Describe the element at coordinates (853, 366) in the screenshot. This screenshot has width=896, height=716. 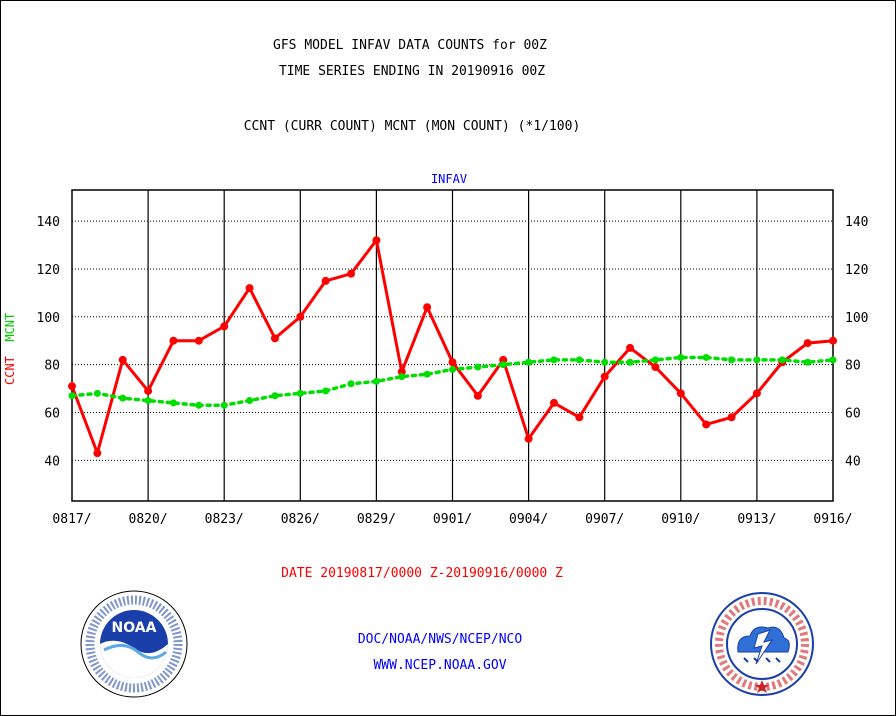
I see `y-tick-label-right: 80` at that location.